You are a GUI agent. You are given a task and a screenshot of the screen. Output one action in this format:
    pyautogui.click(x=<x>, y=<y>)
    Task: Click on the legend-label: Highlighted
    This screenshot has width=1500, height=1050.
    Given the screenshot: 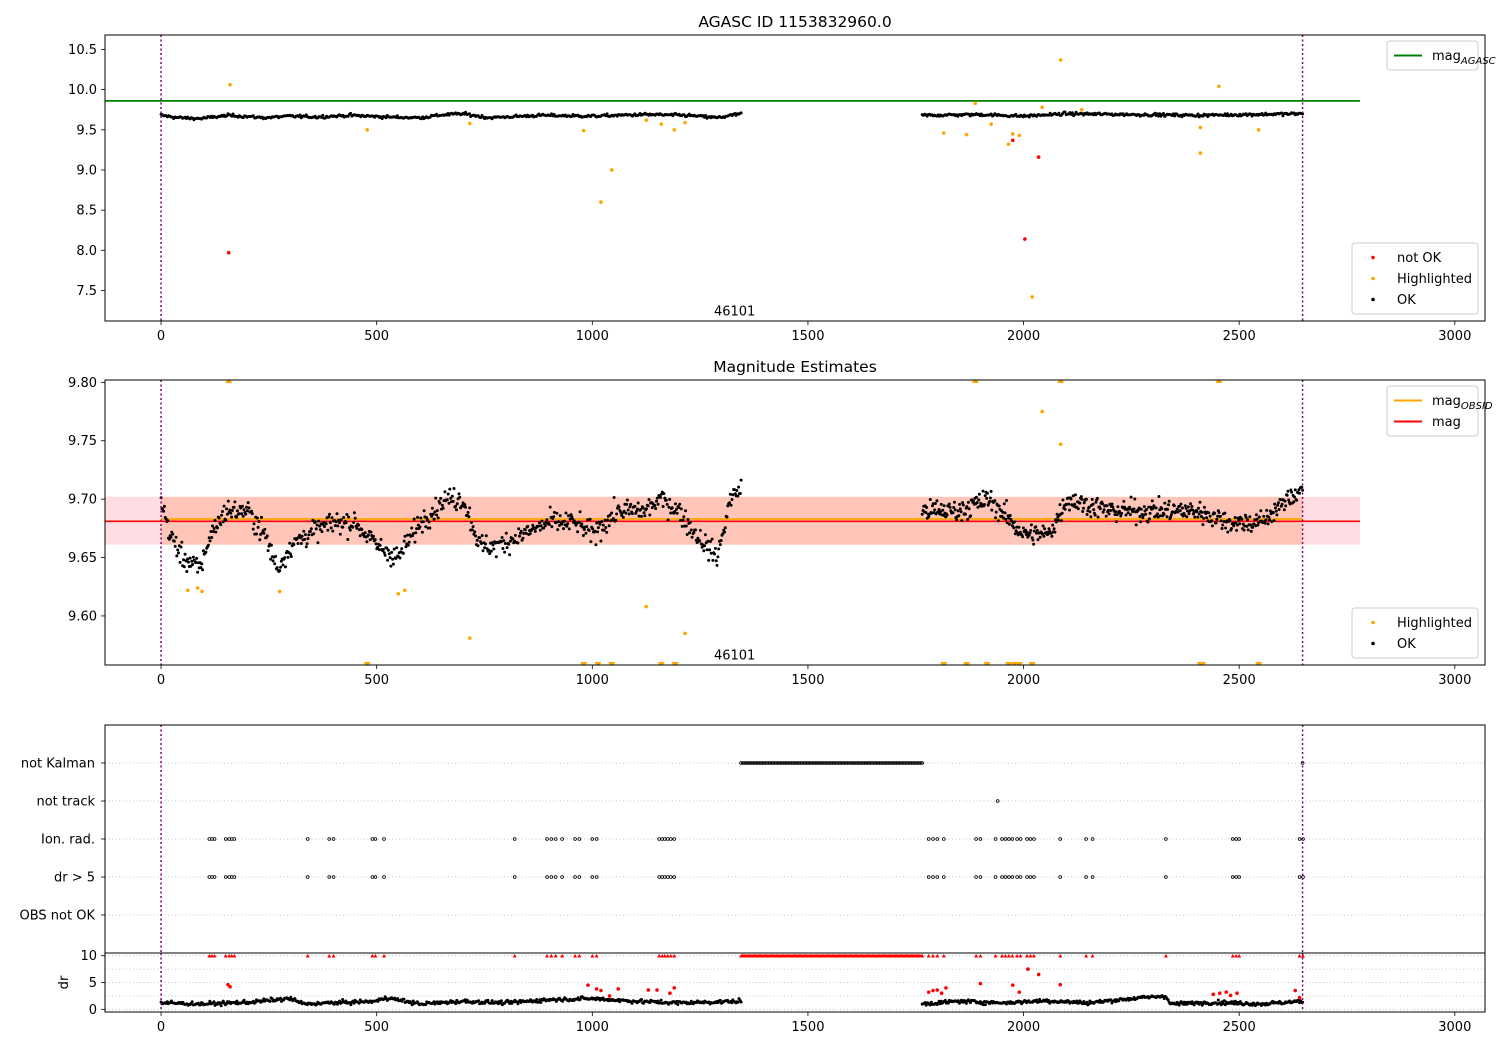 What is the action you would take?
    pyautogui.click(x=1434, y=279)
    